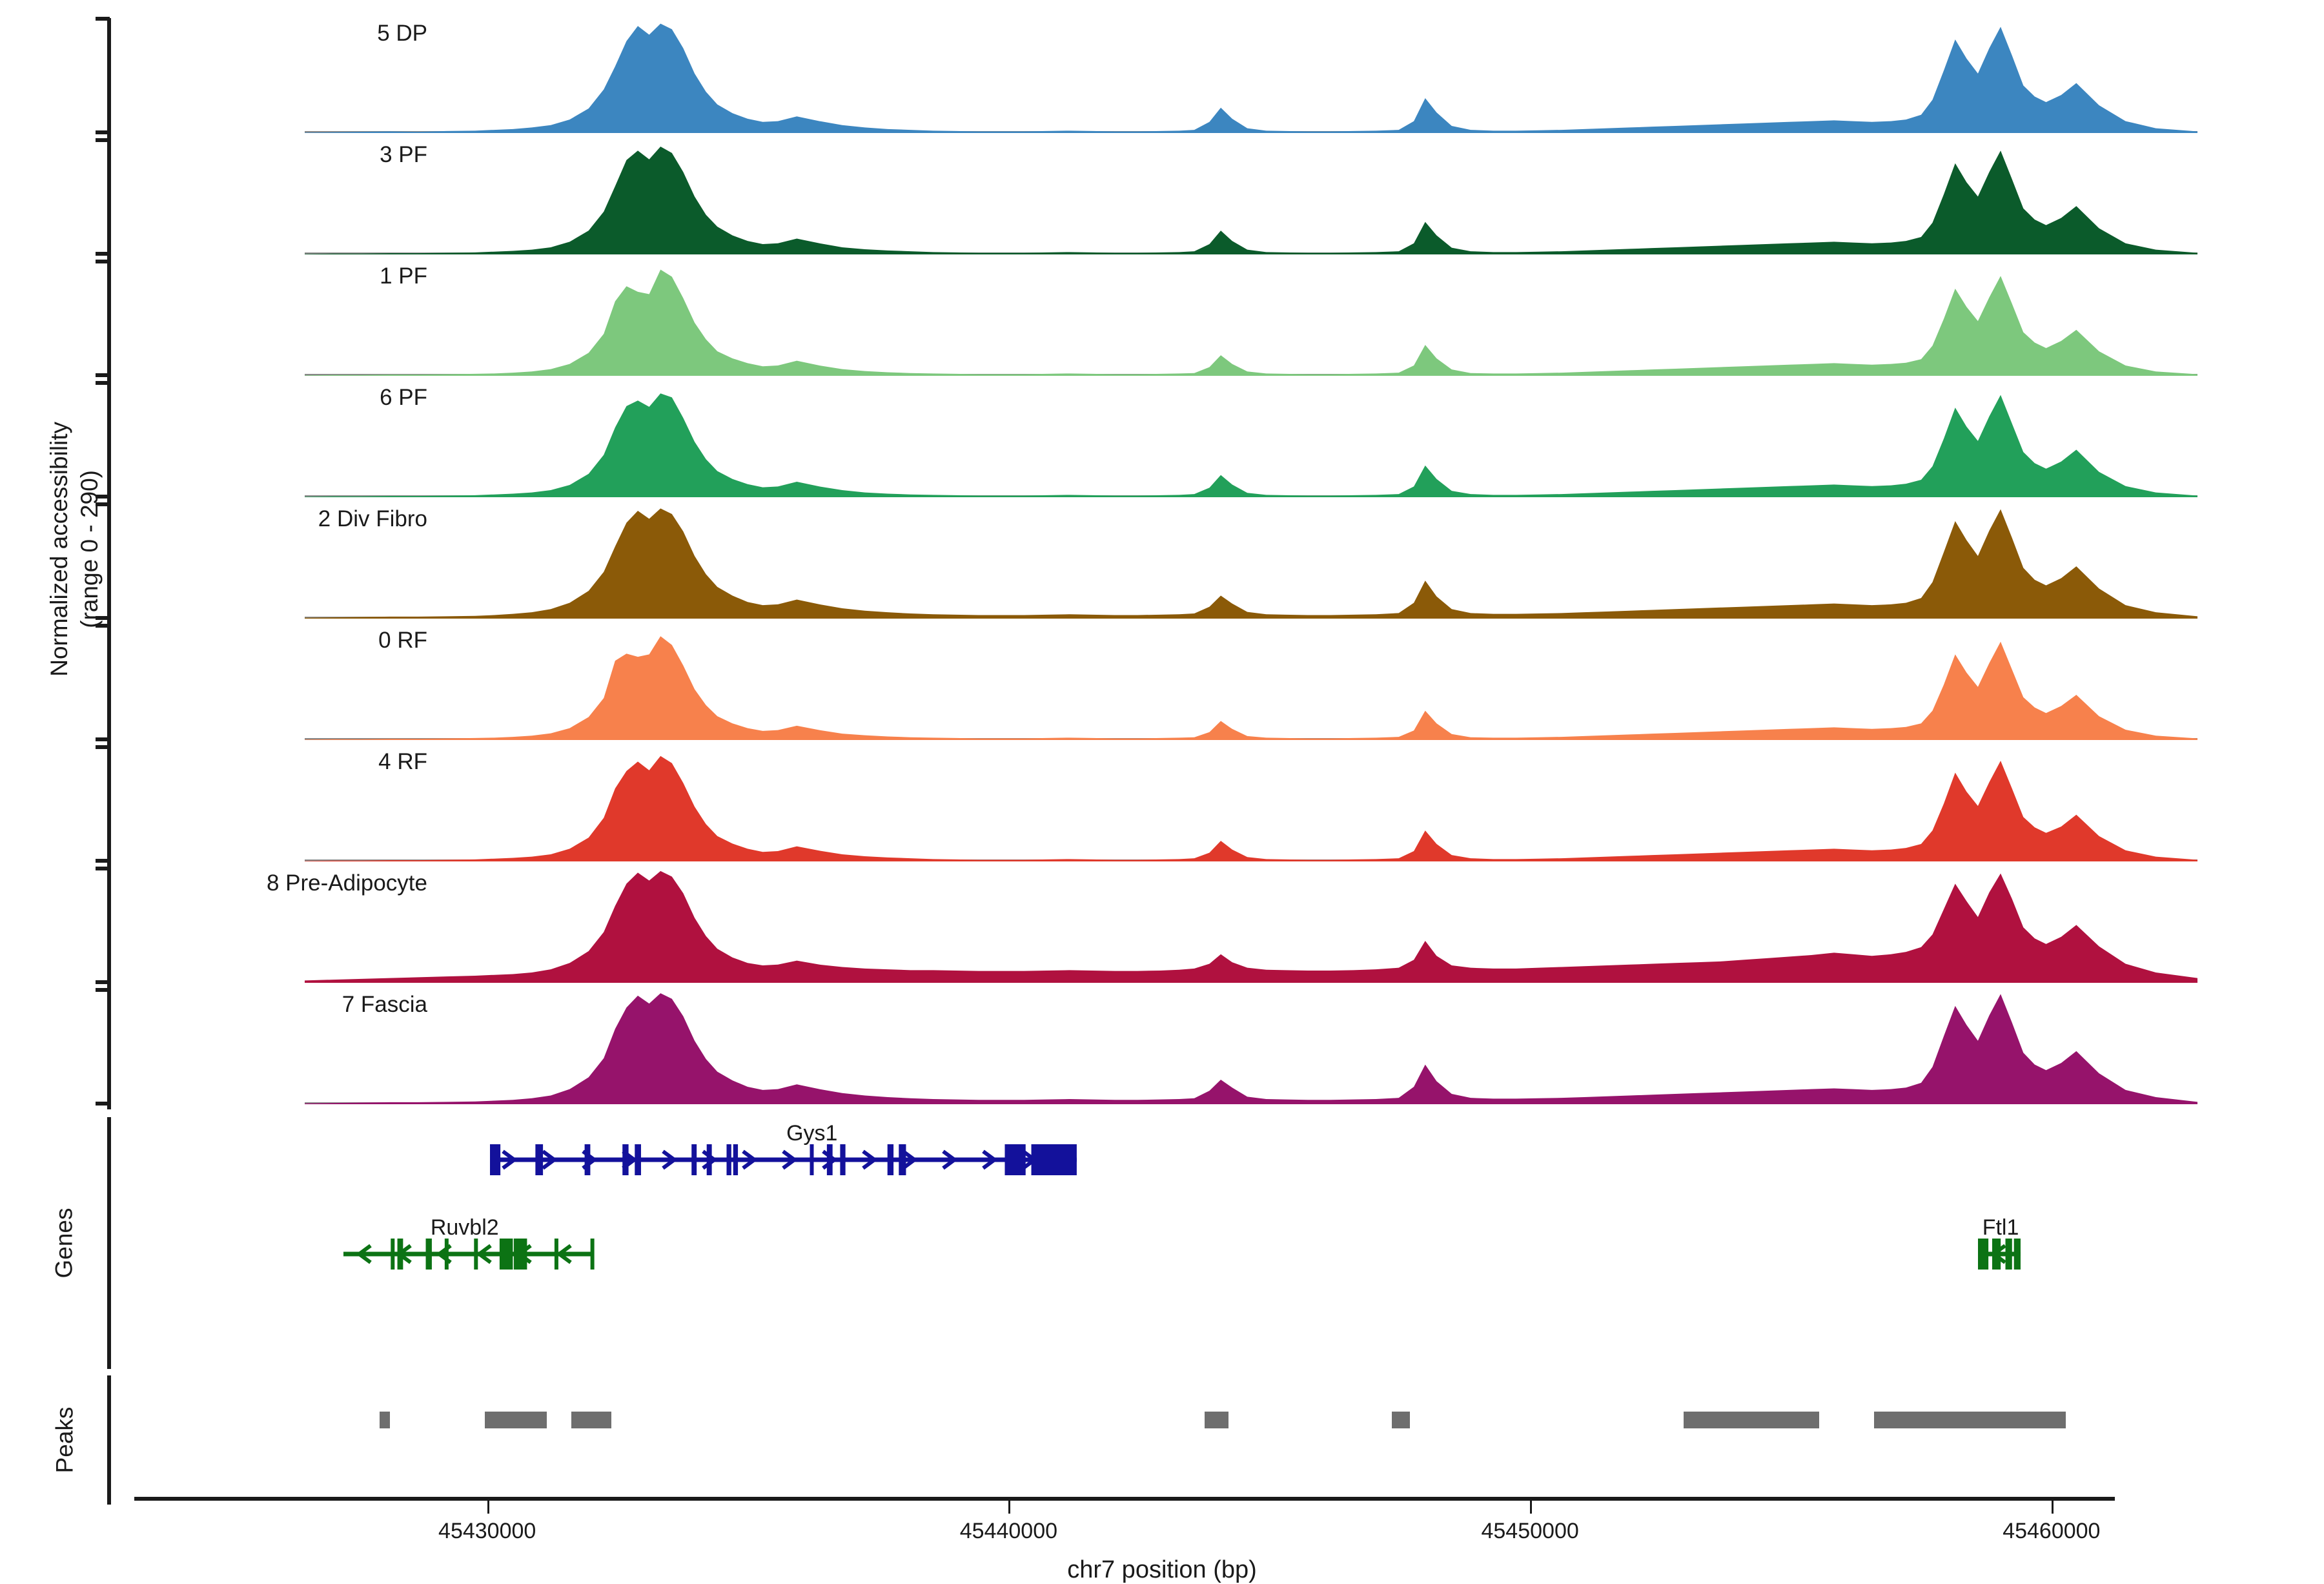 Image resolution: width=2324 pixels, height=1584 pixels. I want to click on peaks-panel-label-text: Peaks, so click(64, 1440).